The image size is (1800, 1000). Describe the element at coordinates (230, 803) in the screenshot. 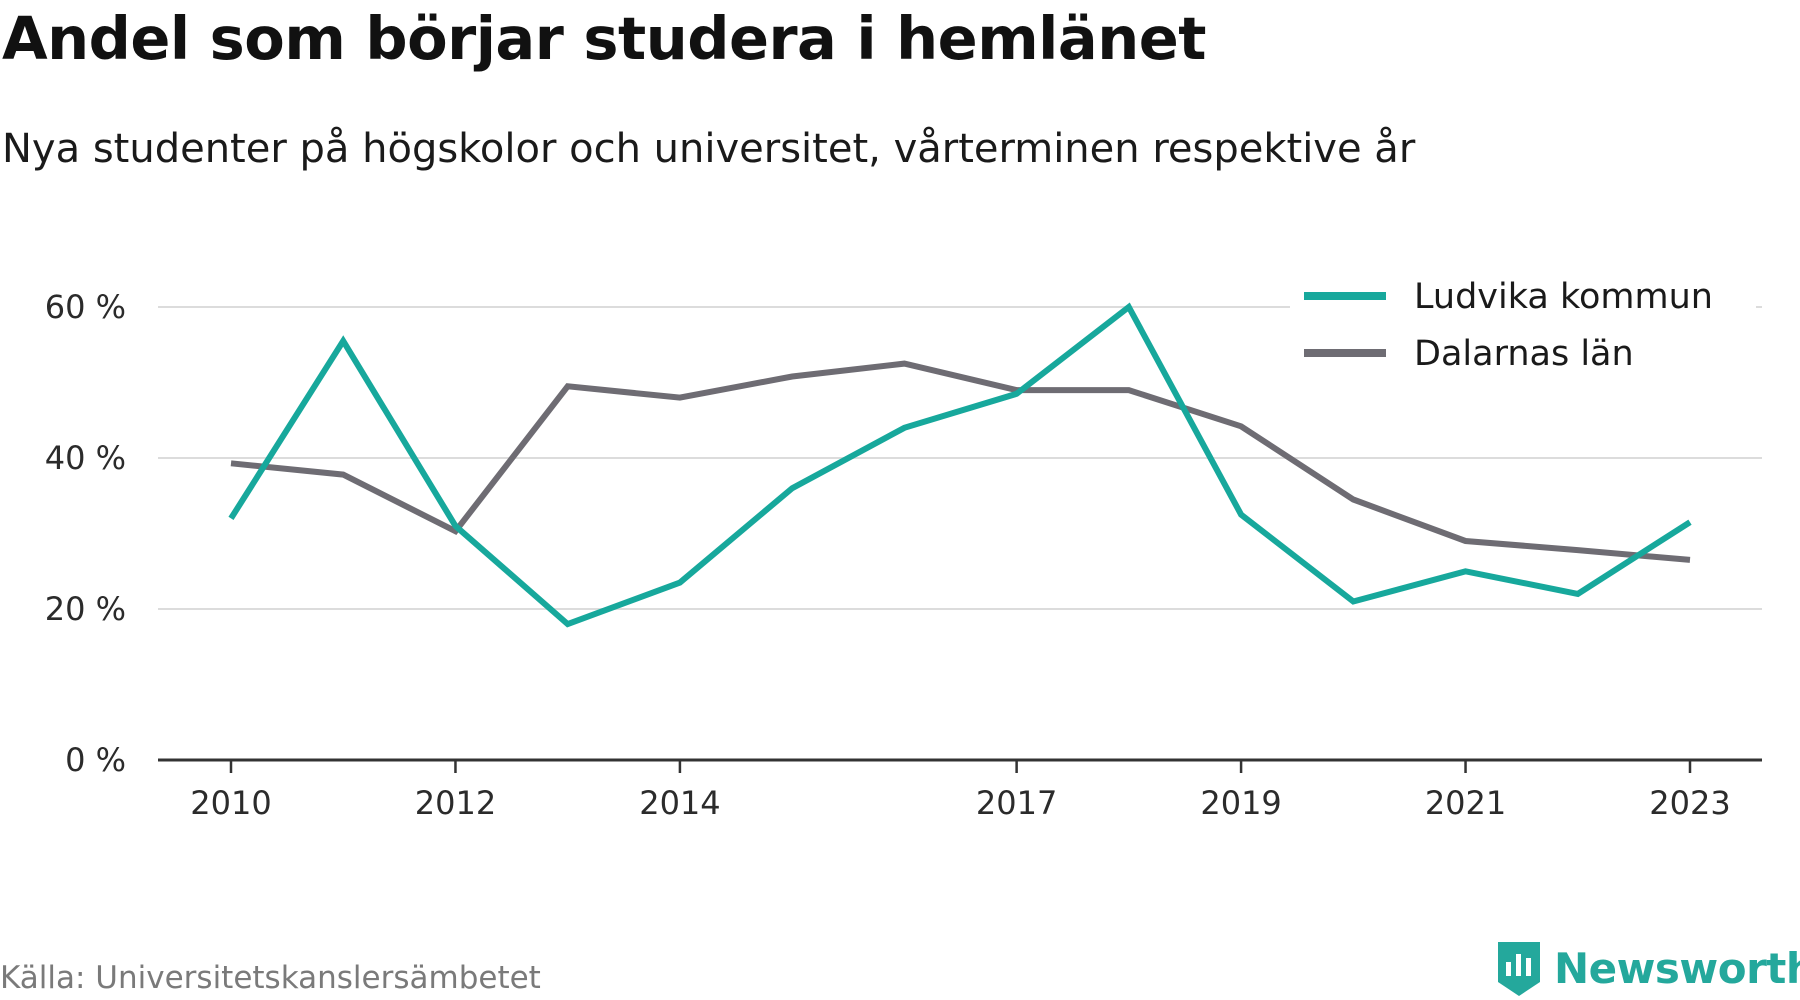

I see `x-tick-label: 2010` at that location.